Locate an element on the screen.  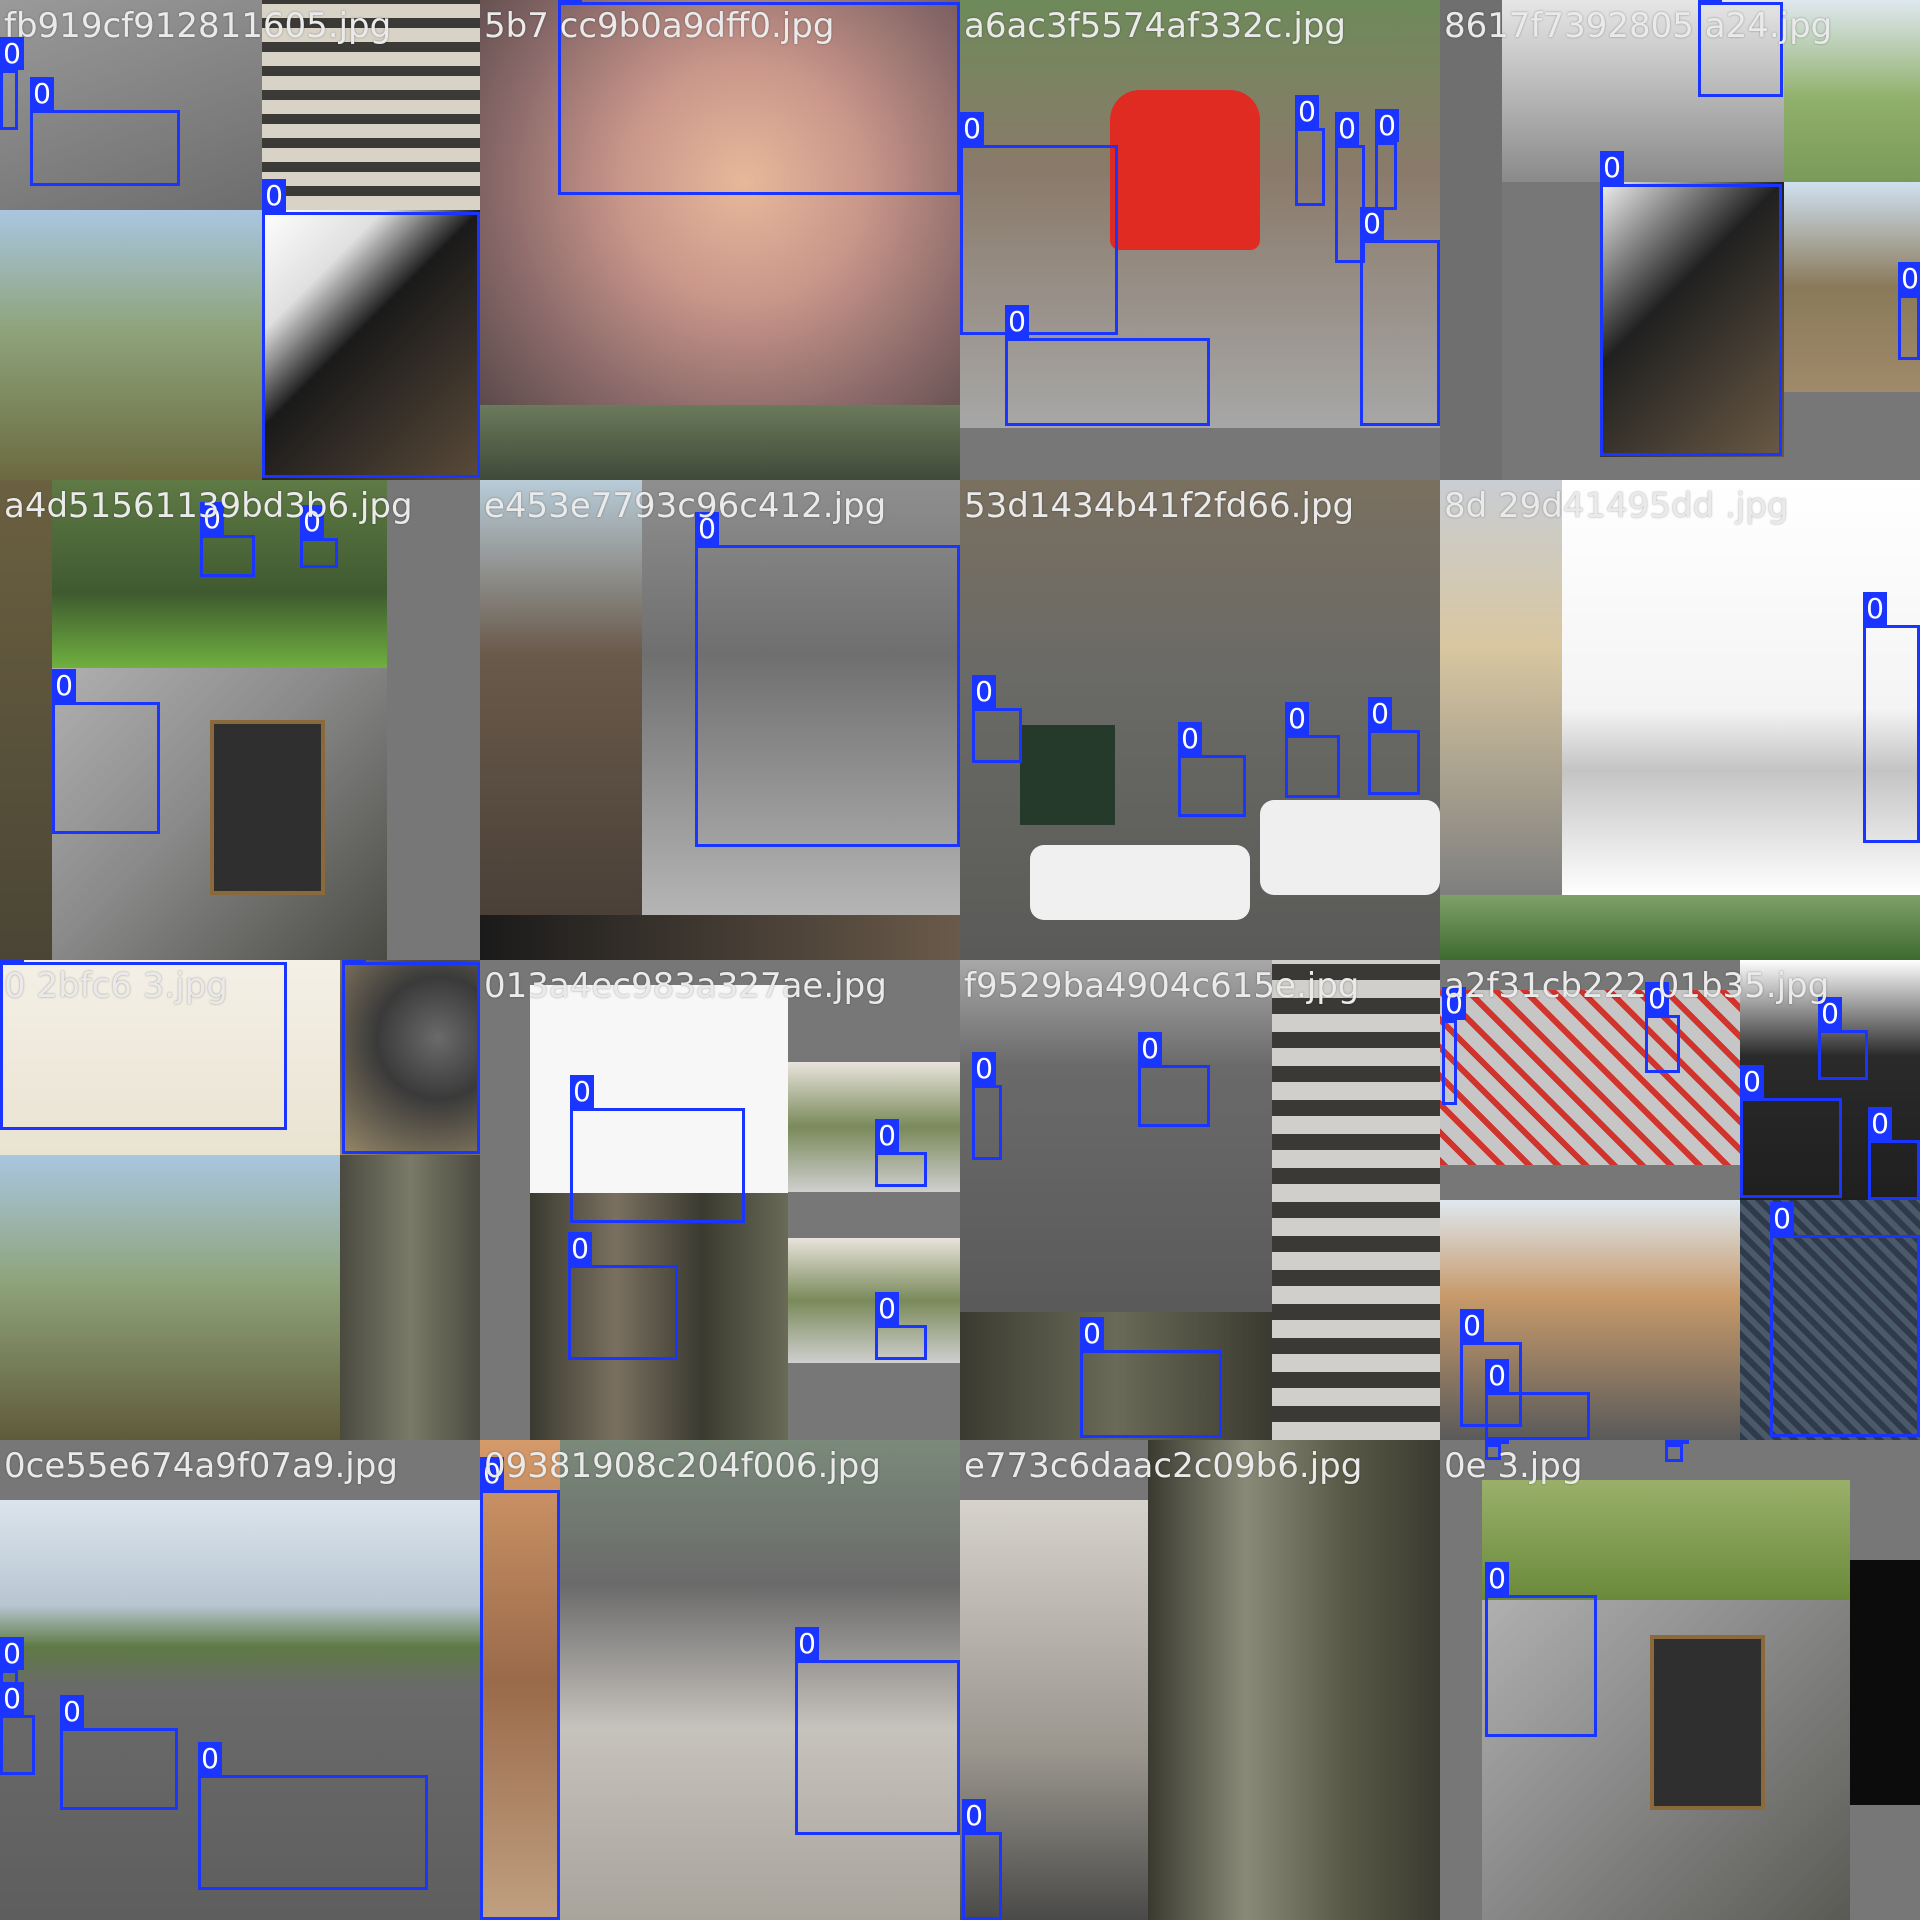
mosaic-tile: 0 0 0 2bfc6 3.jpg is located at coordinates (240, 1200).